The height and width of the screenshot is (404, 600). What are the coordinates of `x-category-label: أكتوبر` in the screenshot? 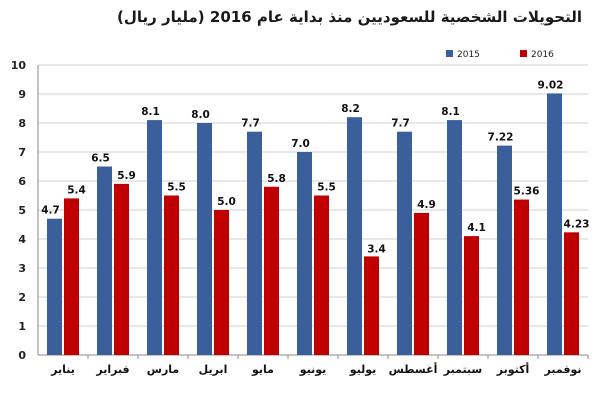 It's located at (513, 369).